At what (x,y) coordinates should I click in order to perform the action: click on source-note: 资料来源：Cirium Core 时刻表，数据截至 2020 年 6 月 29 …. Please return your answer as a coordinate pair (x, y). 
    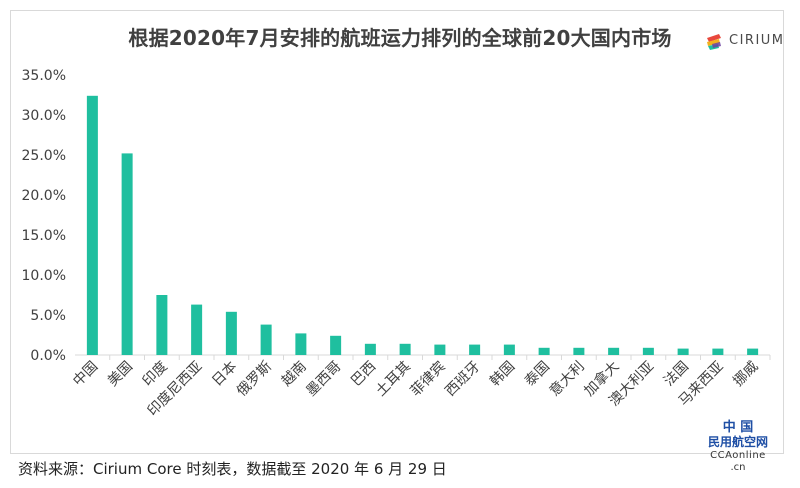
    Looking at the image, I should click on (232, 469).